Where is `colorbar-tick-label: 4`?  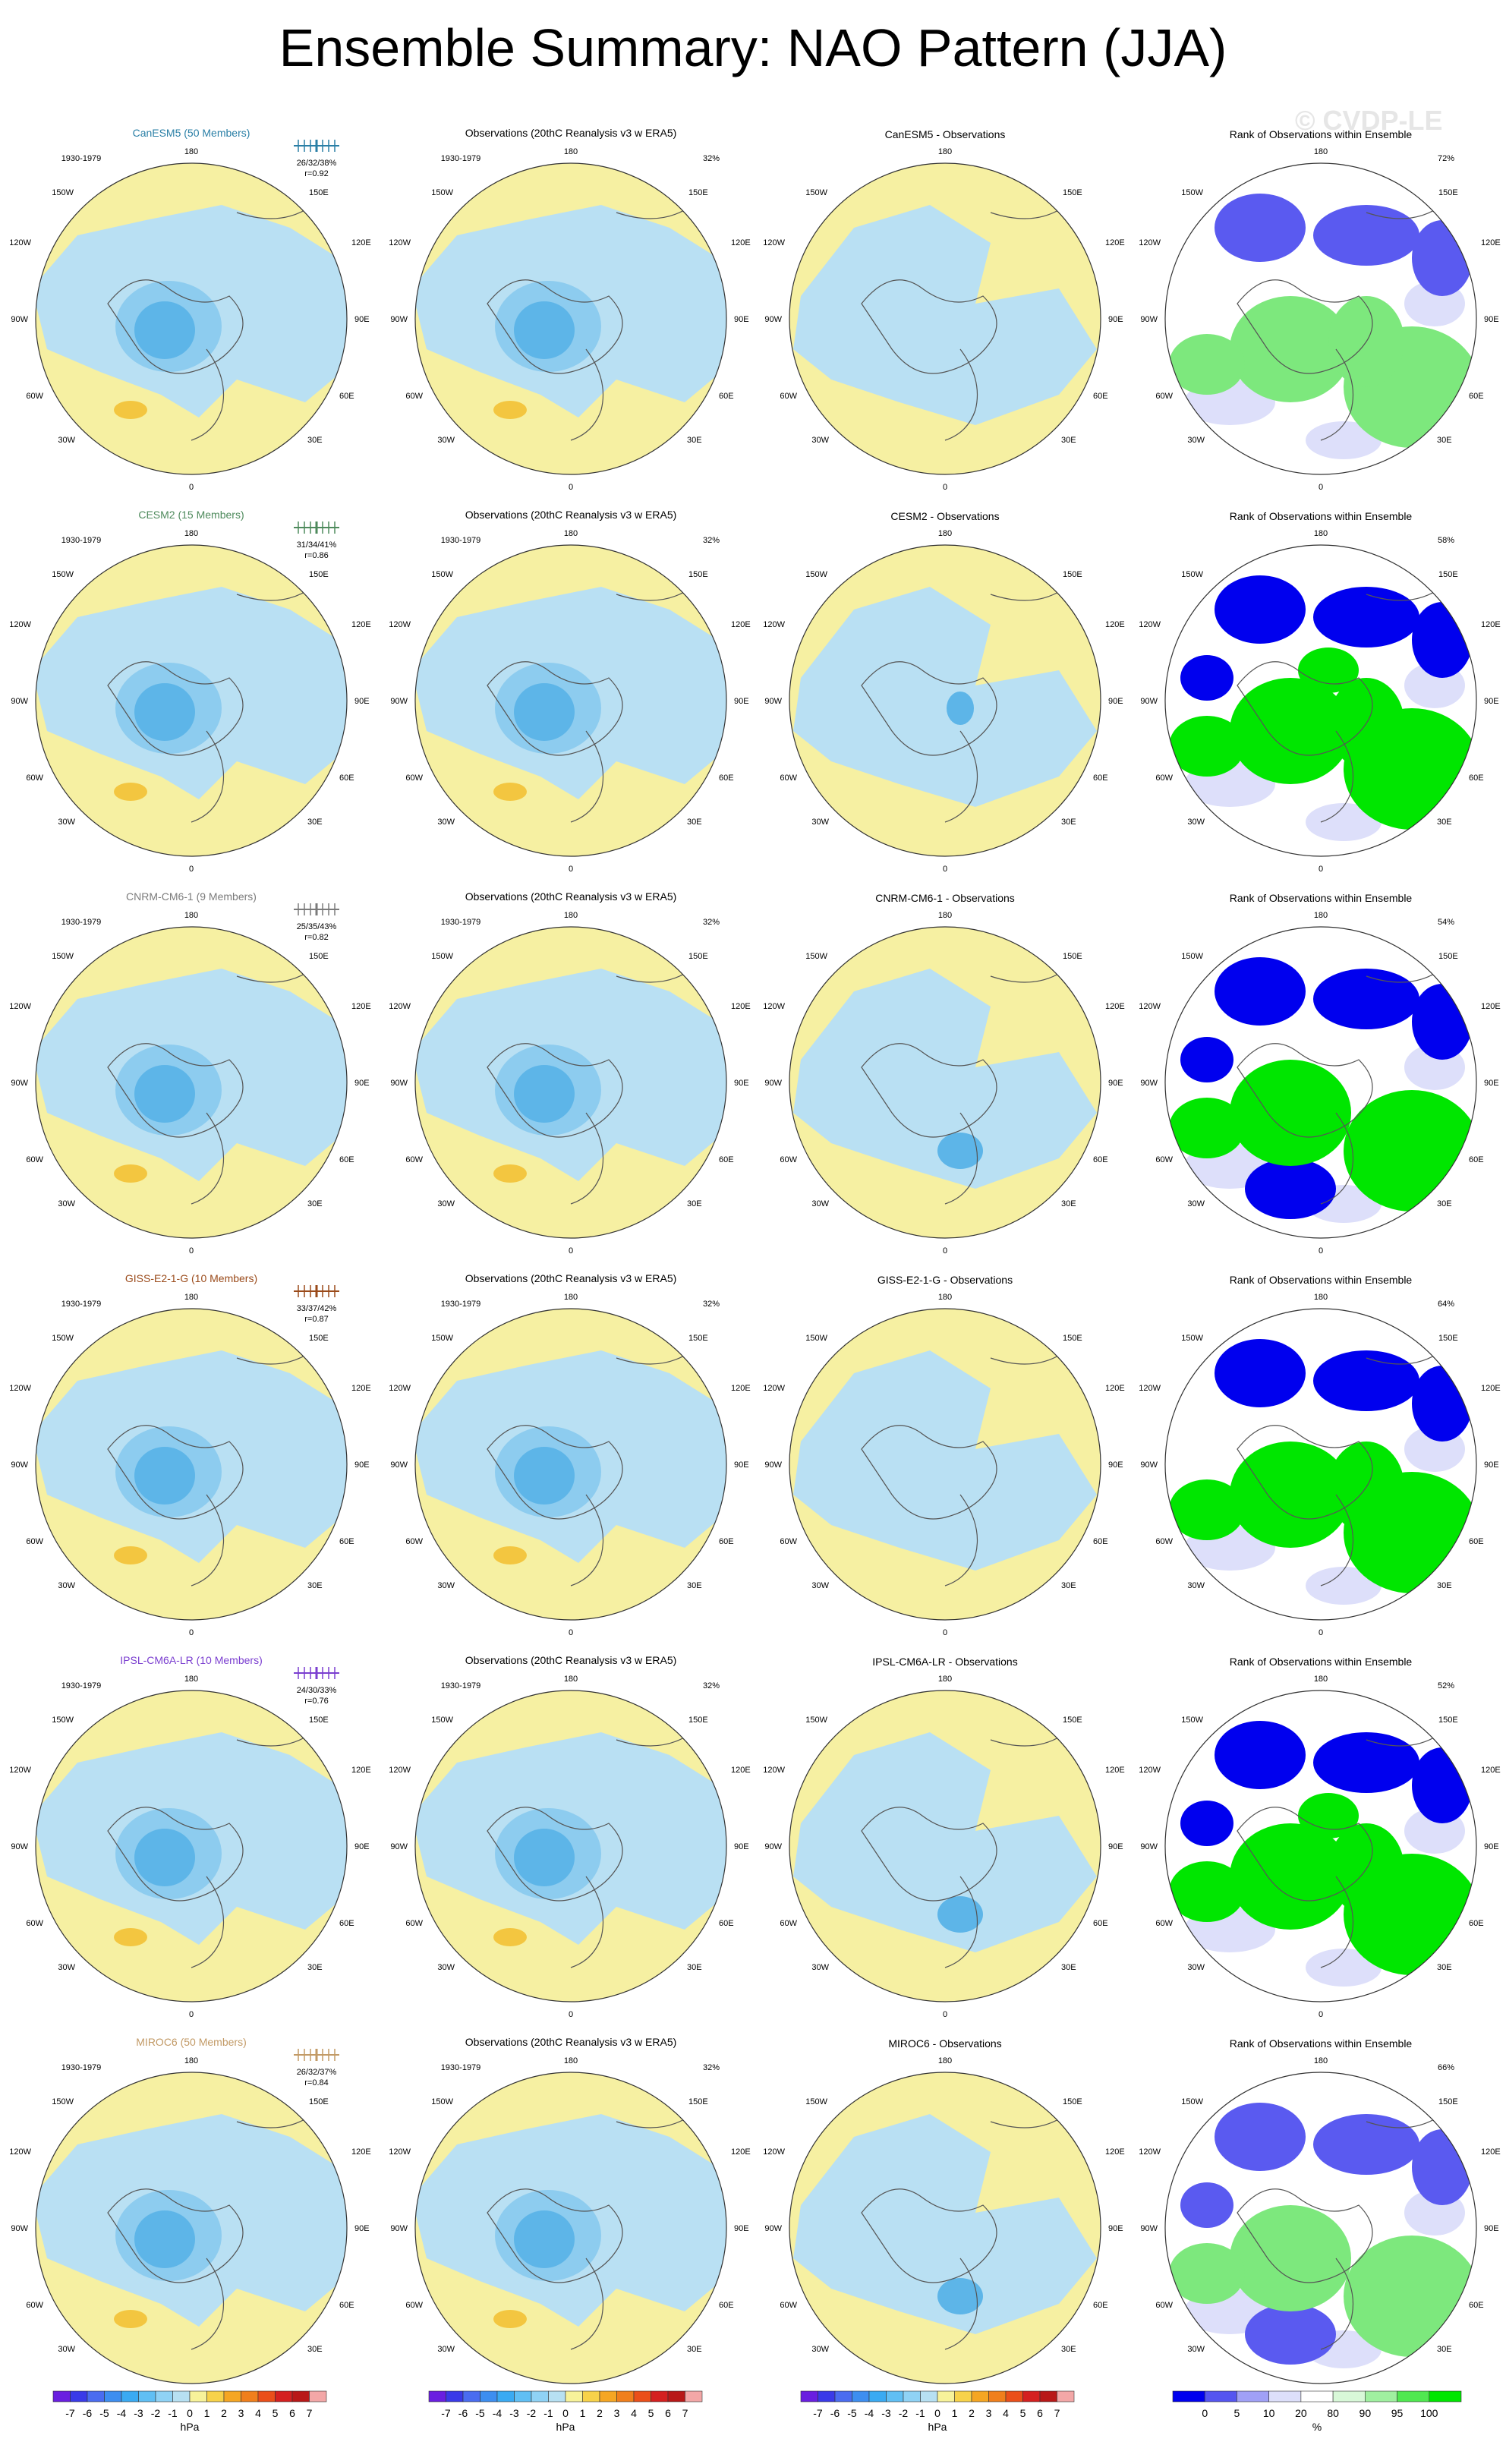 colorbar-tick-label: 4 is located at coordinates (258, 2413).